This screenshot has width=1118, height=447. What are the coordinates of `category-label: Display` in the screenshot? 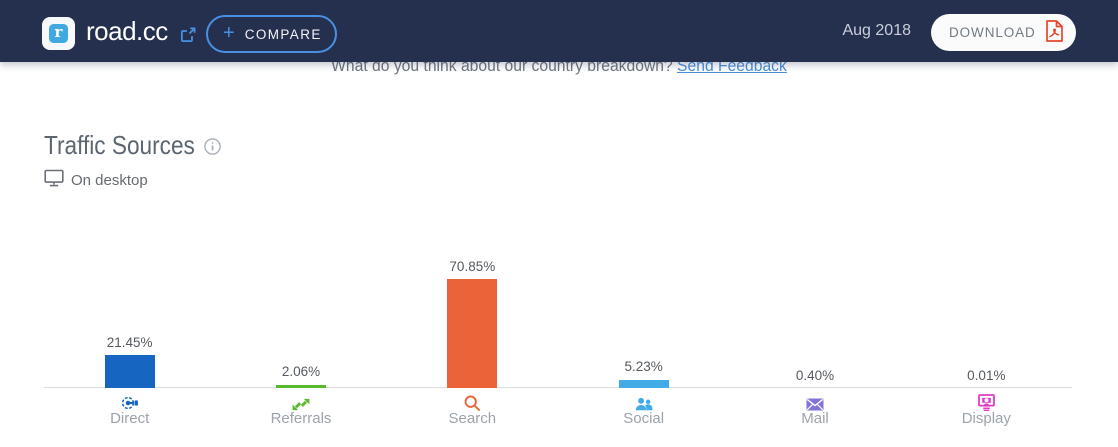 It's located at (986, 418).